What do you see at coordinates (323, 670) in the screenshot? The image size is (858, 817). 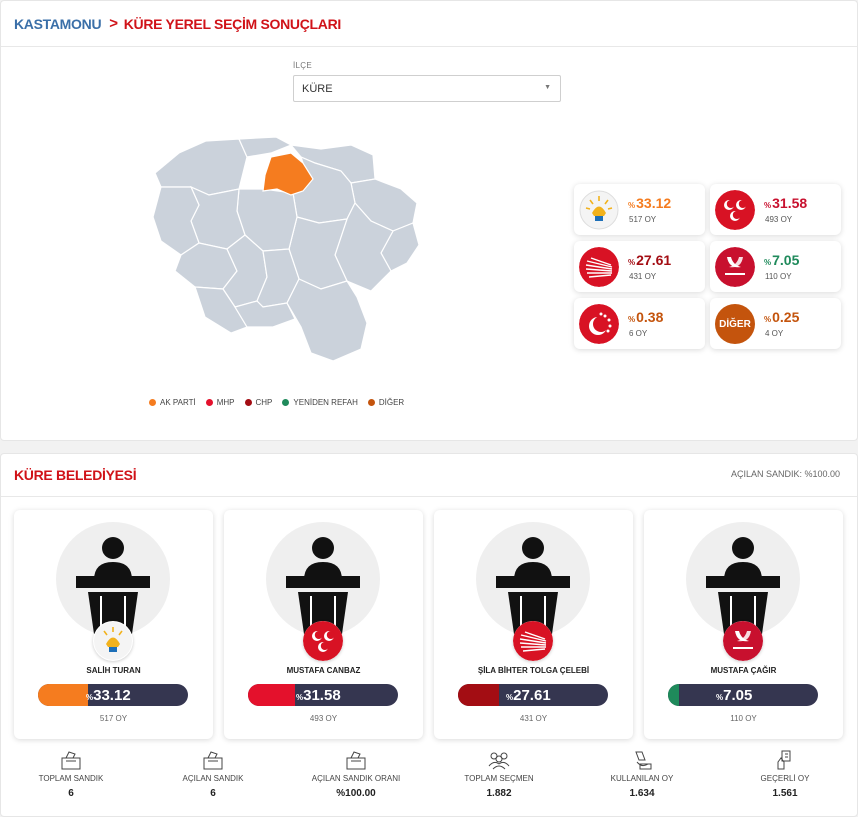 I see `candidate-name: MUSTAFA CANBAZ` at bounding box center [323, 670].